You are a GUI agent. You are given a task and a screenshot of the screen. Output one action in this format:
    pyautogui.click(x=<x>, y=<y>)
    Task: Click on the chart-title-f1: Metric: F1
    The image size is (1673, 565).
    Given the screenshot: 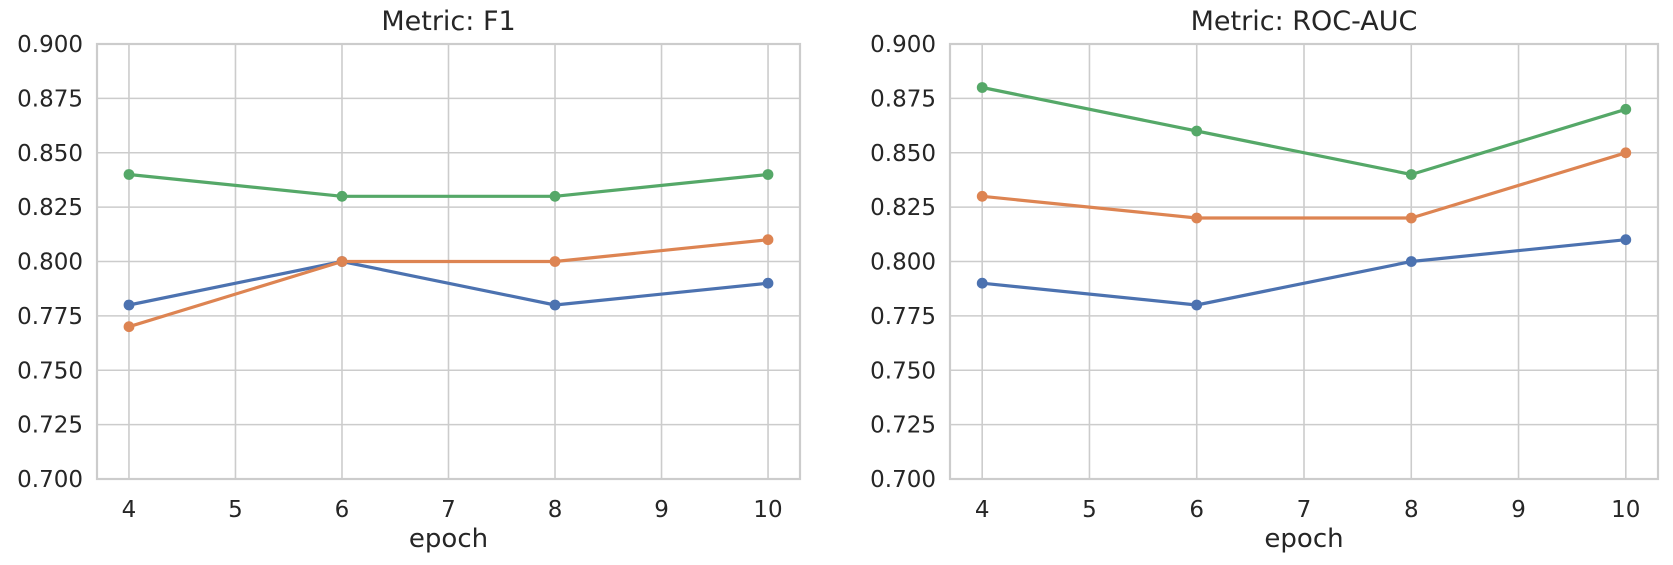 What is the action you would take?
    pyautogui.click(x=448, y=21)
    